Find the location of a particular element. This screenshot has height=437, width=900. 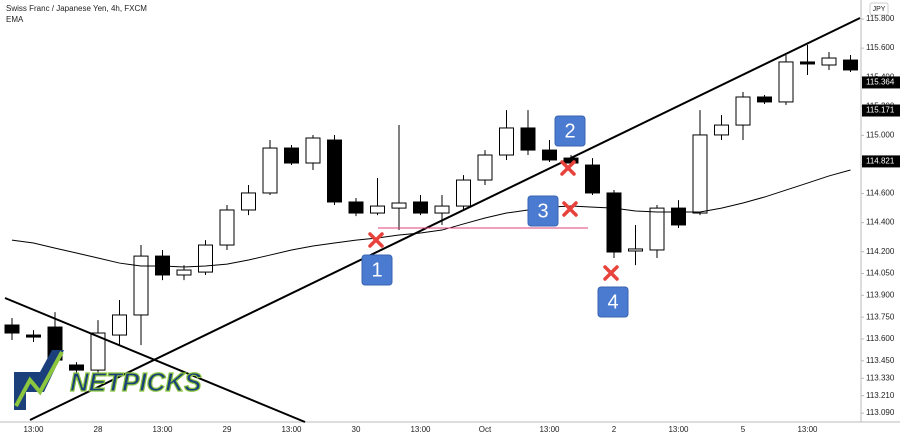

y-tick-label: 113.600 is located at coordinates (880, 338).